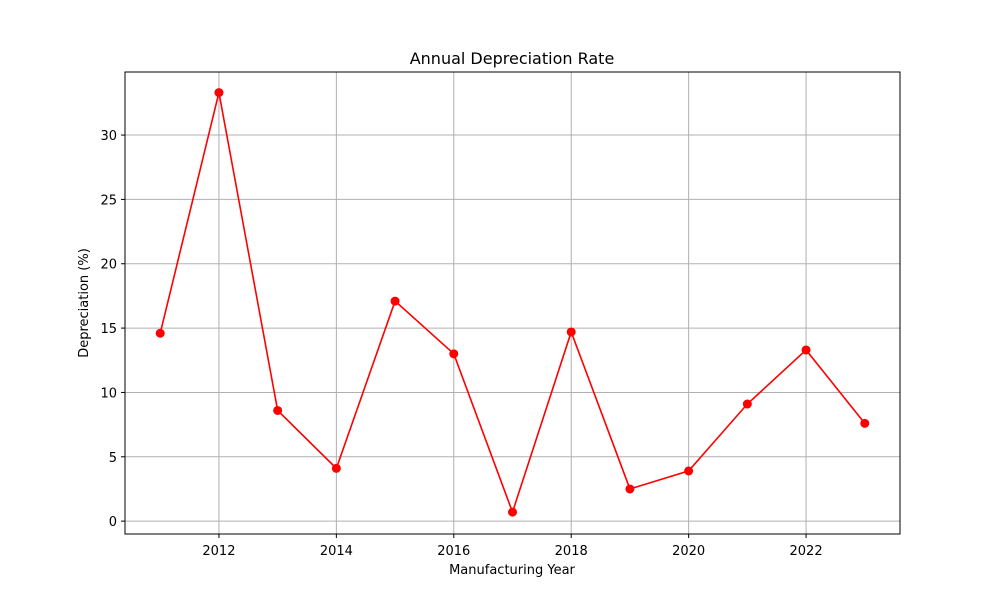  Describe the element at coordinates (218, 551) in the screenshot. I see `x-tick-label: 2012` at that location.